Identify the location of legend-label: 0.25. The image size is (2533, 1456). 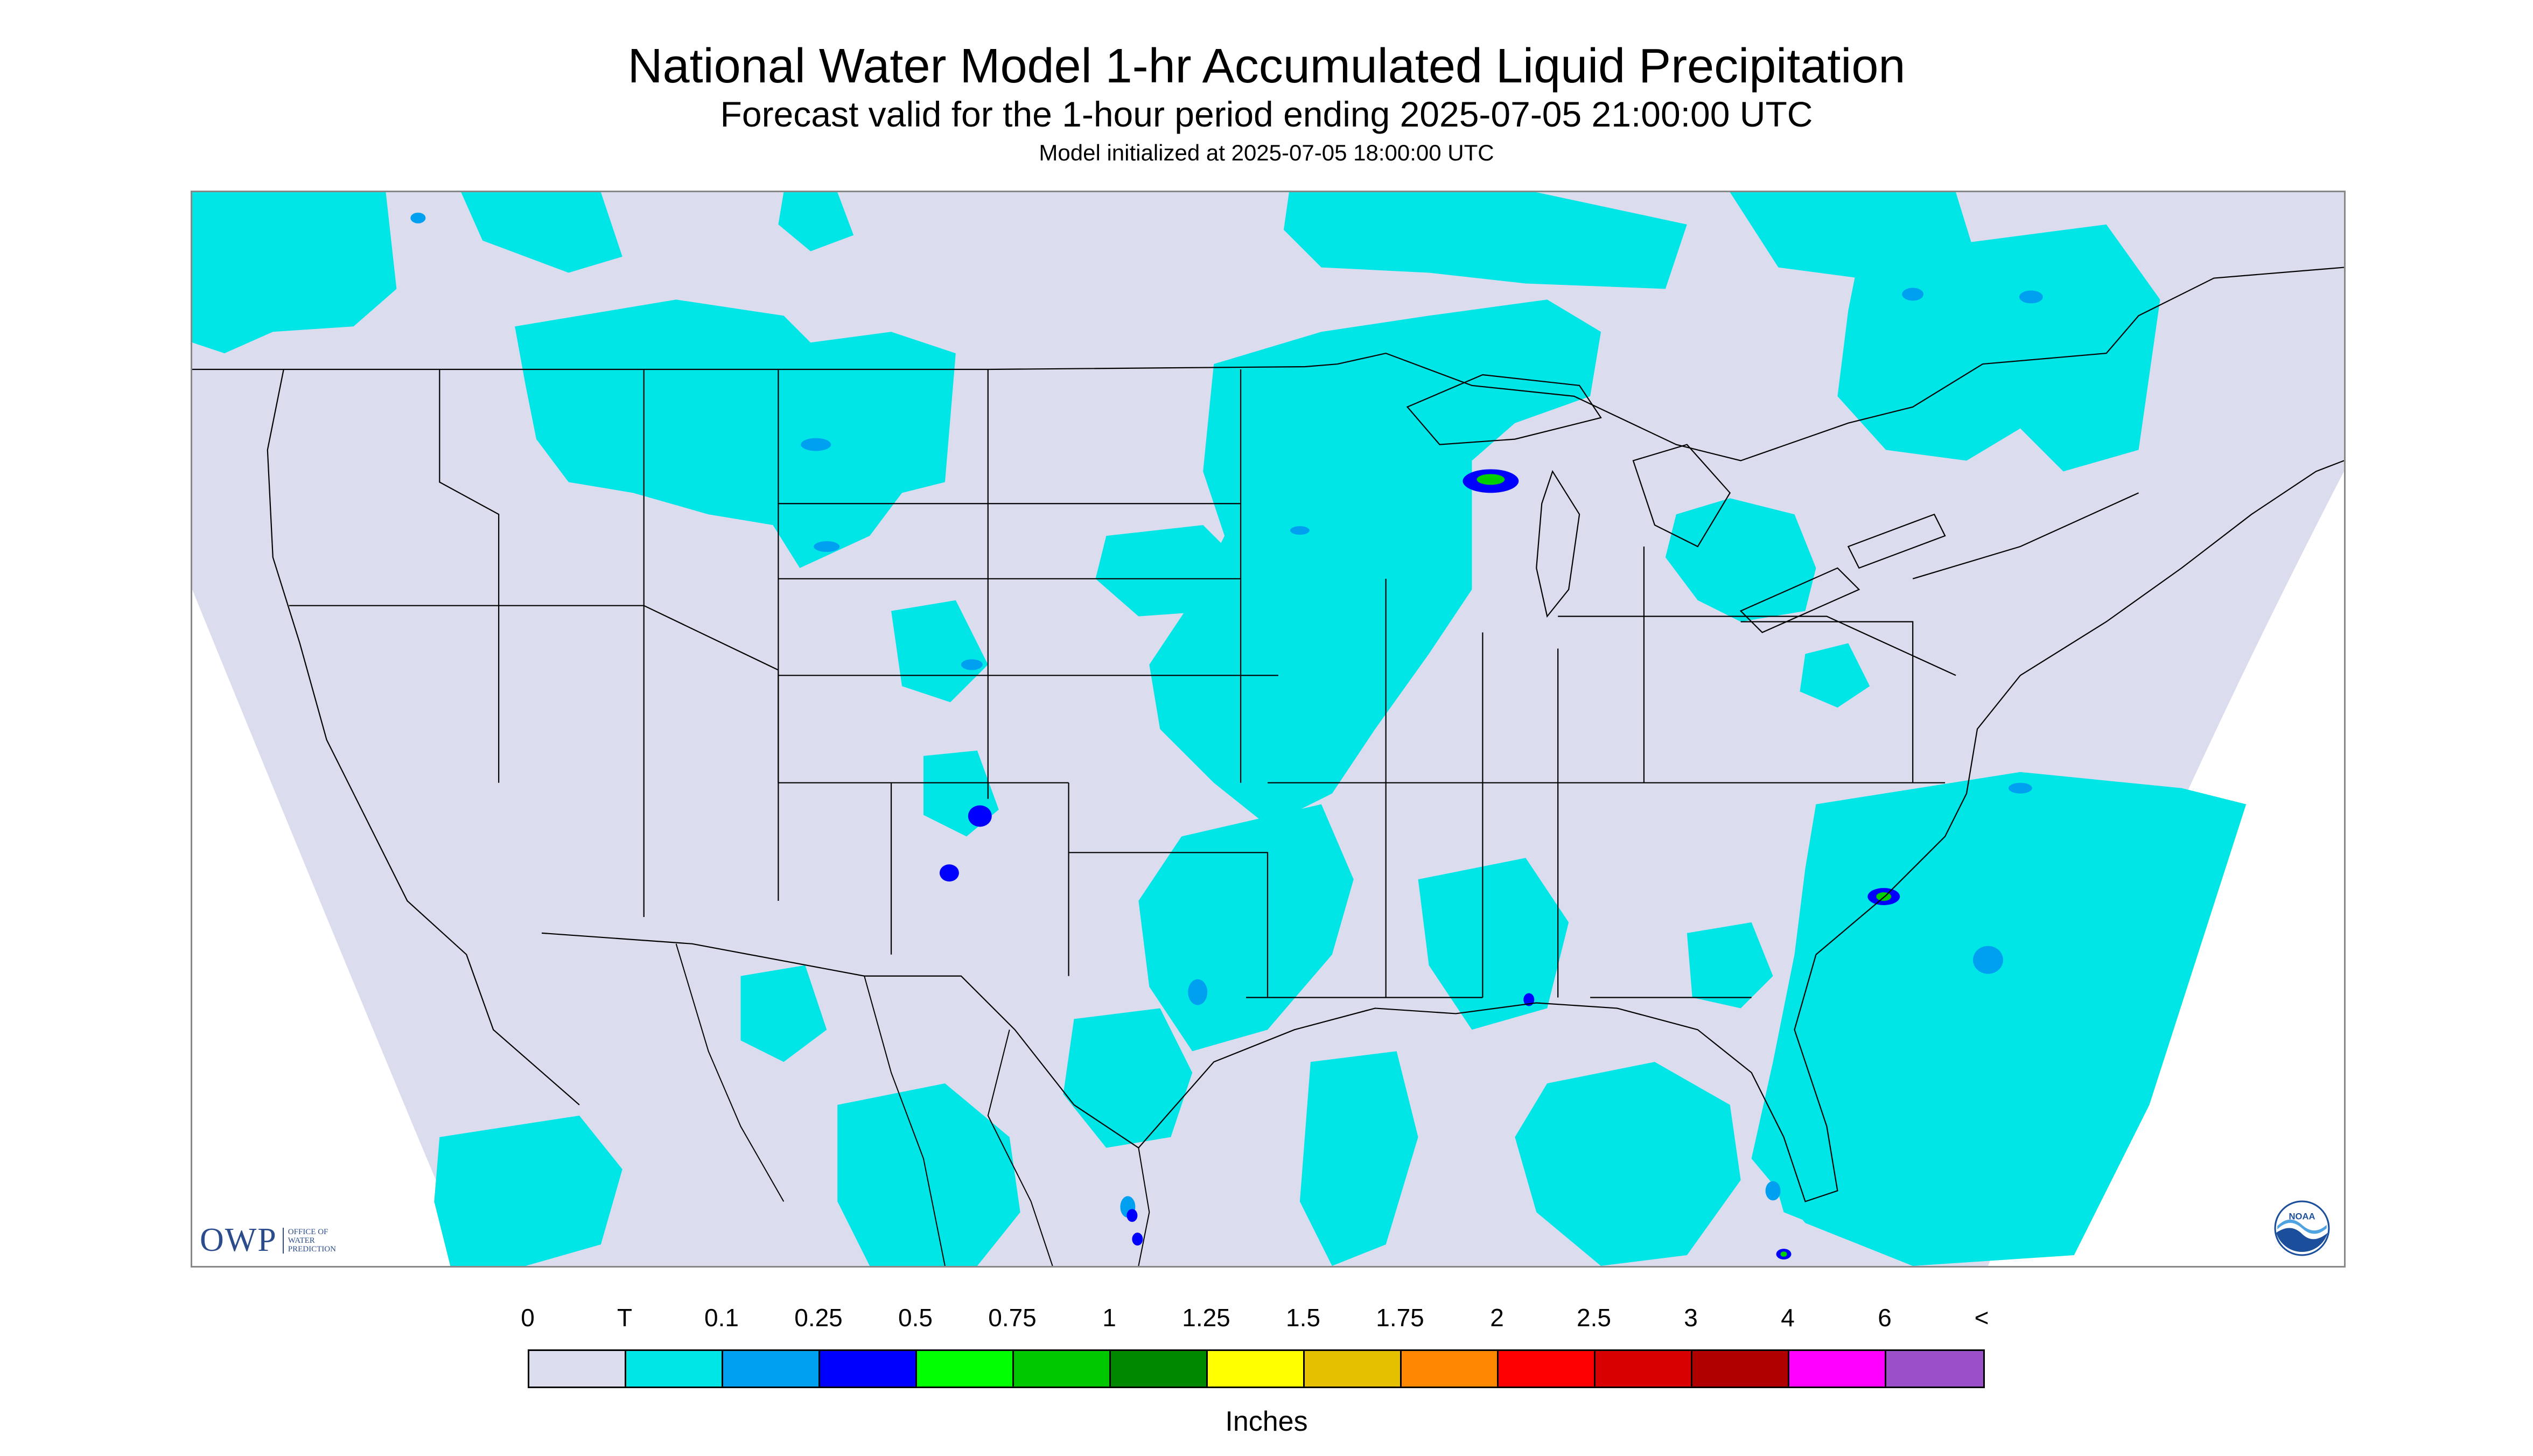
(819, 1318).